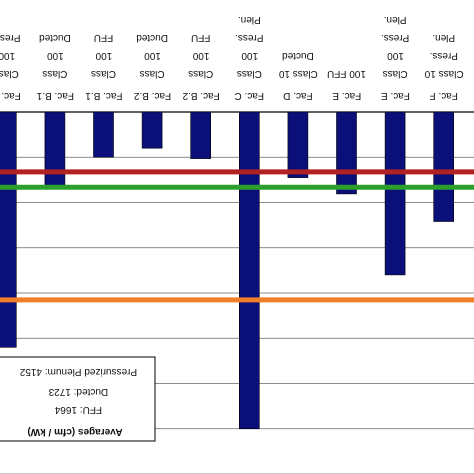 The height and width of the screenshot is (474, 474). I want to click on category-code-label: Fac. C, so click(249, 95).